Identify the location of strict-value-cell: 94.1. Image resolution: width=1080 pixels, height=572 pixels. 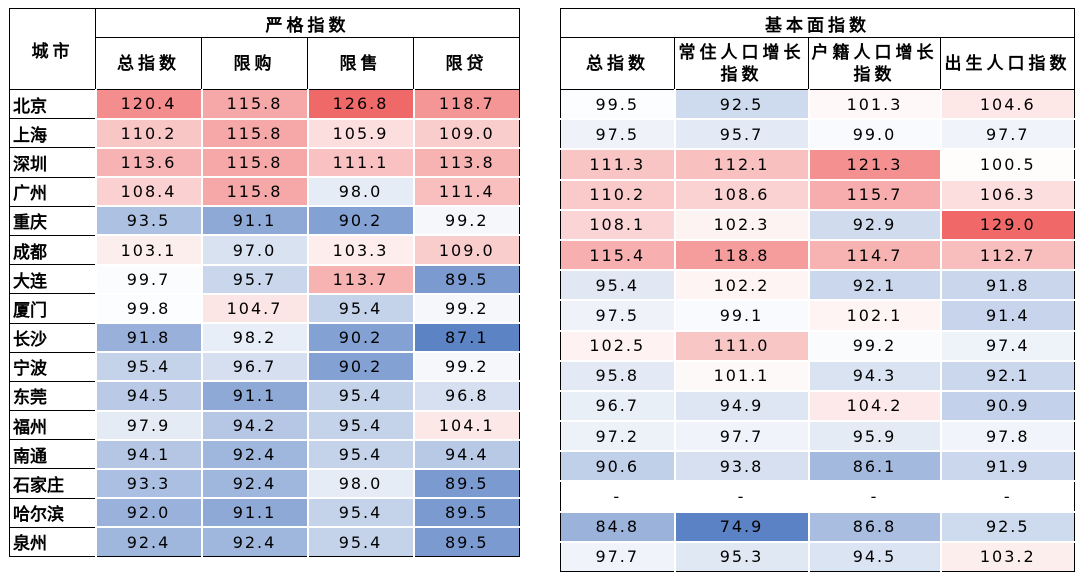
(148, 454).